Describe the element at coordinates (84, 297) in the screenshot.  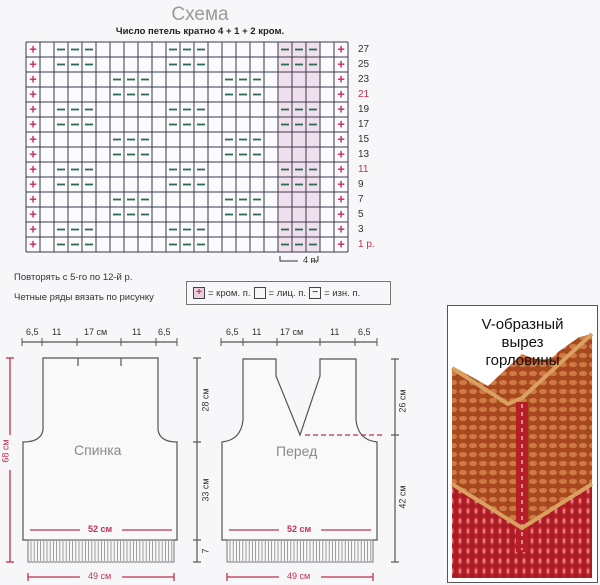
I see `note-even-rows: Четные ряды вязать по рисунку` at that location.